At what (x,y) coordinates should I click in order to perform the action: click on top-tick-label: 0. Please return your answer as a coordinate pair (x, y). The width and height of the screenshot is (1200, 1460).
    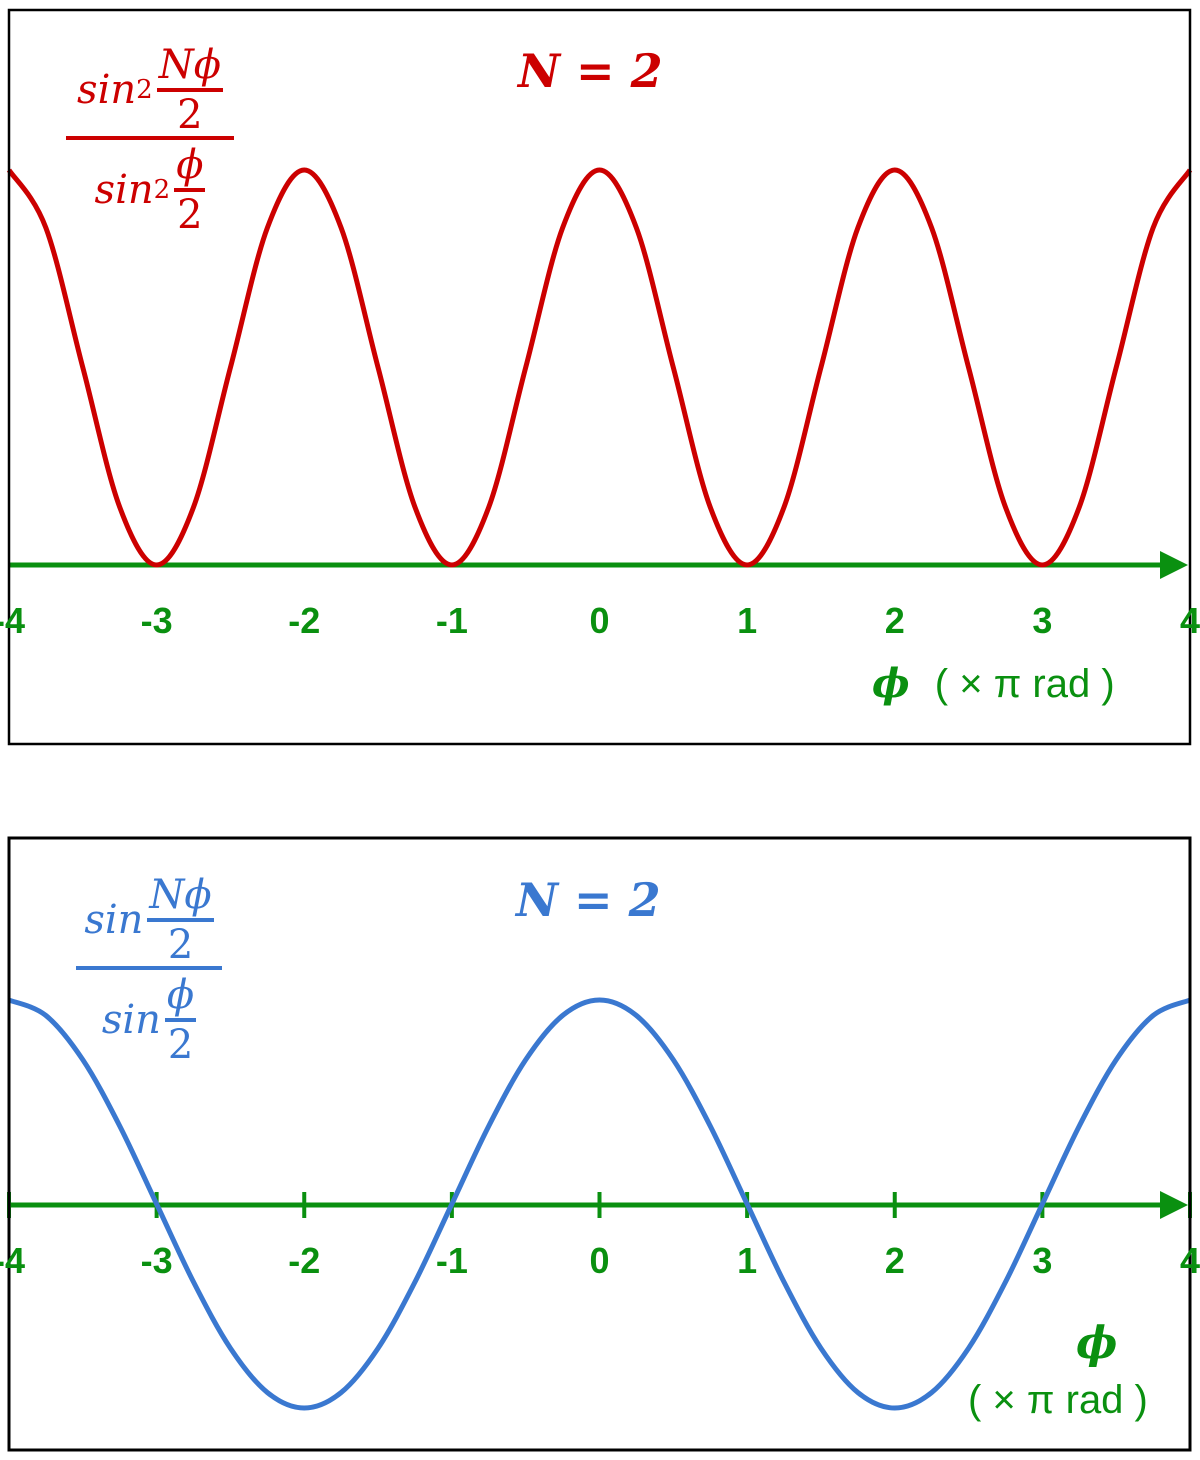
    Looking at the image, I should click on (599, 620).